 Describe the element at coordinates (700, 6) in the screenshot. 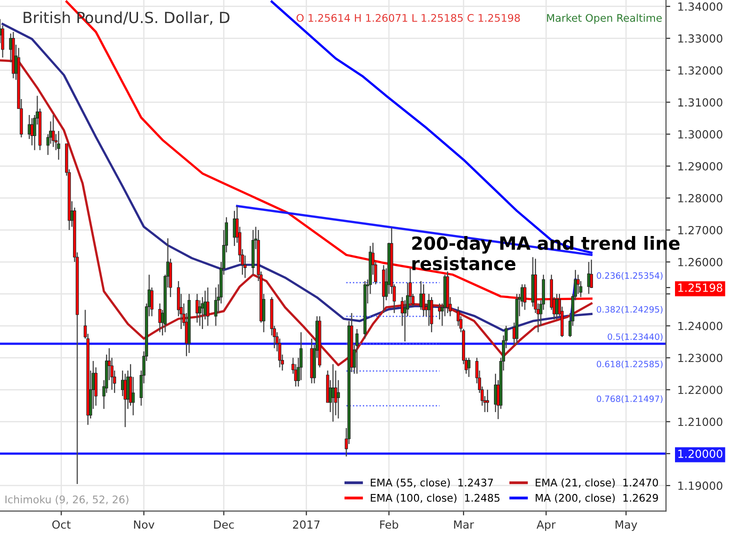

I see `y-tick-label: 1.34000` at that location.